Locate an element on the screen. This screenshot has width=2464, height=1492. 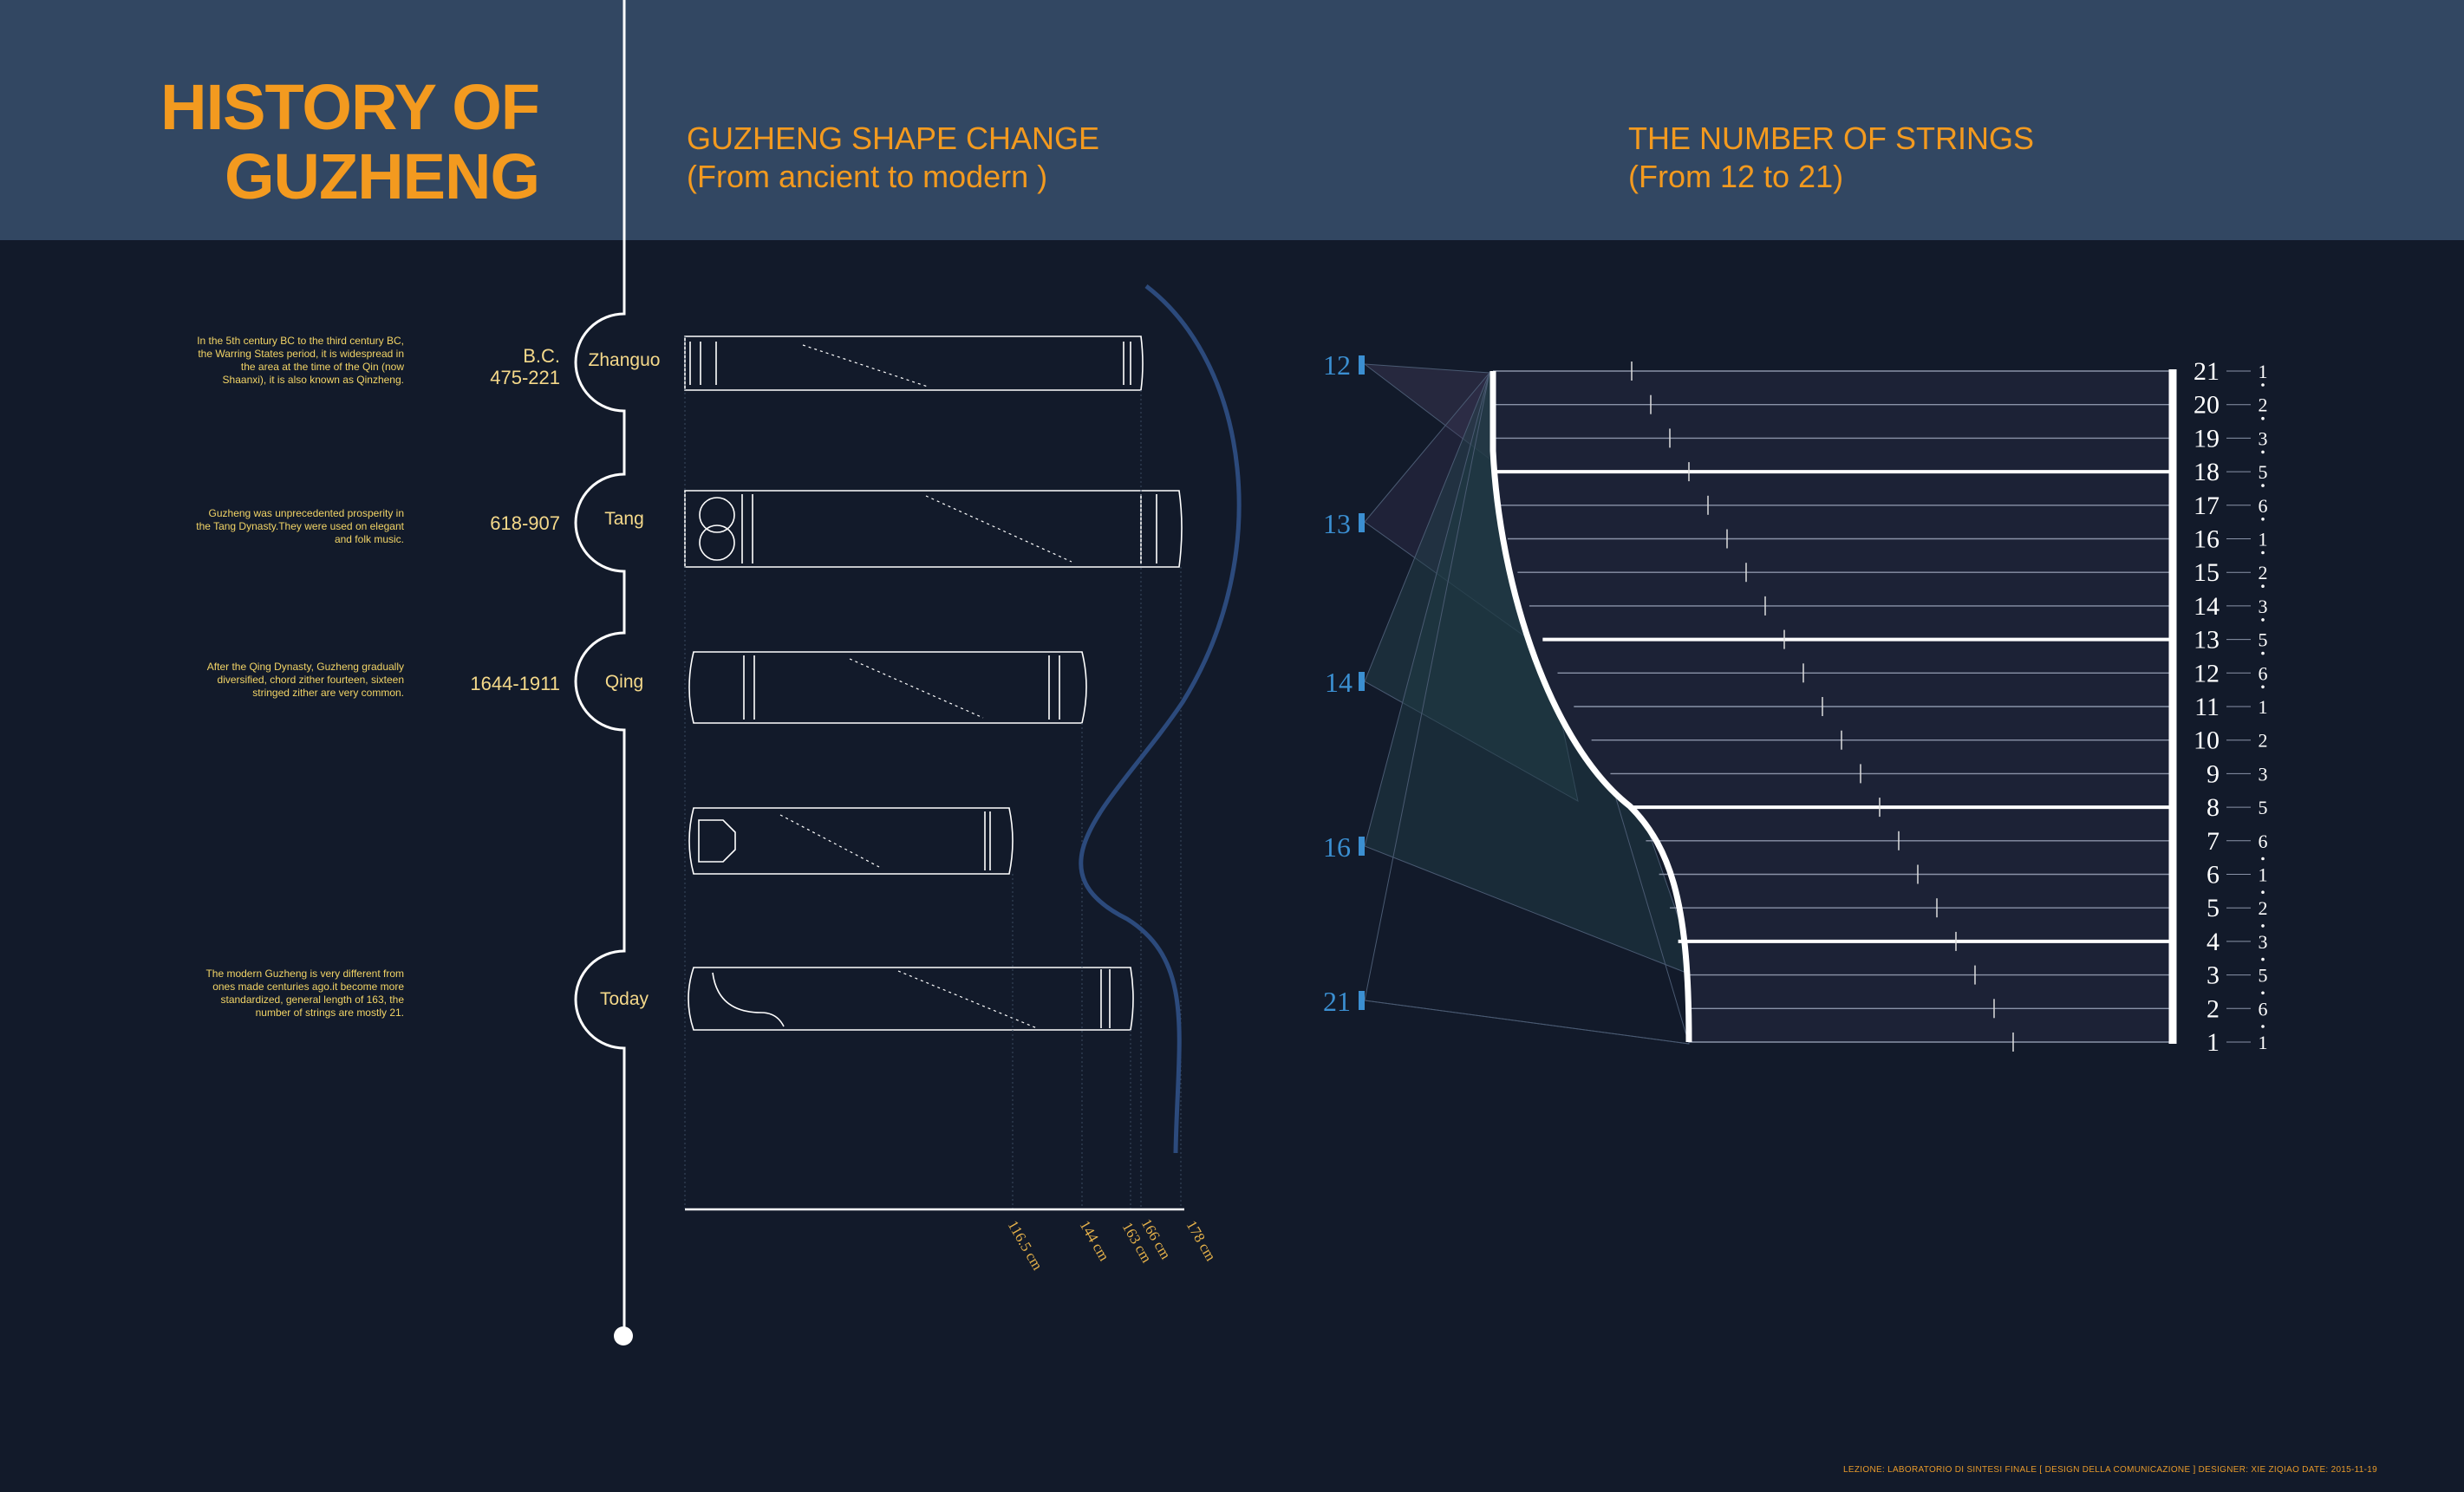
length-guides is located at coordinates (933, 772).